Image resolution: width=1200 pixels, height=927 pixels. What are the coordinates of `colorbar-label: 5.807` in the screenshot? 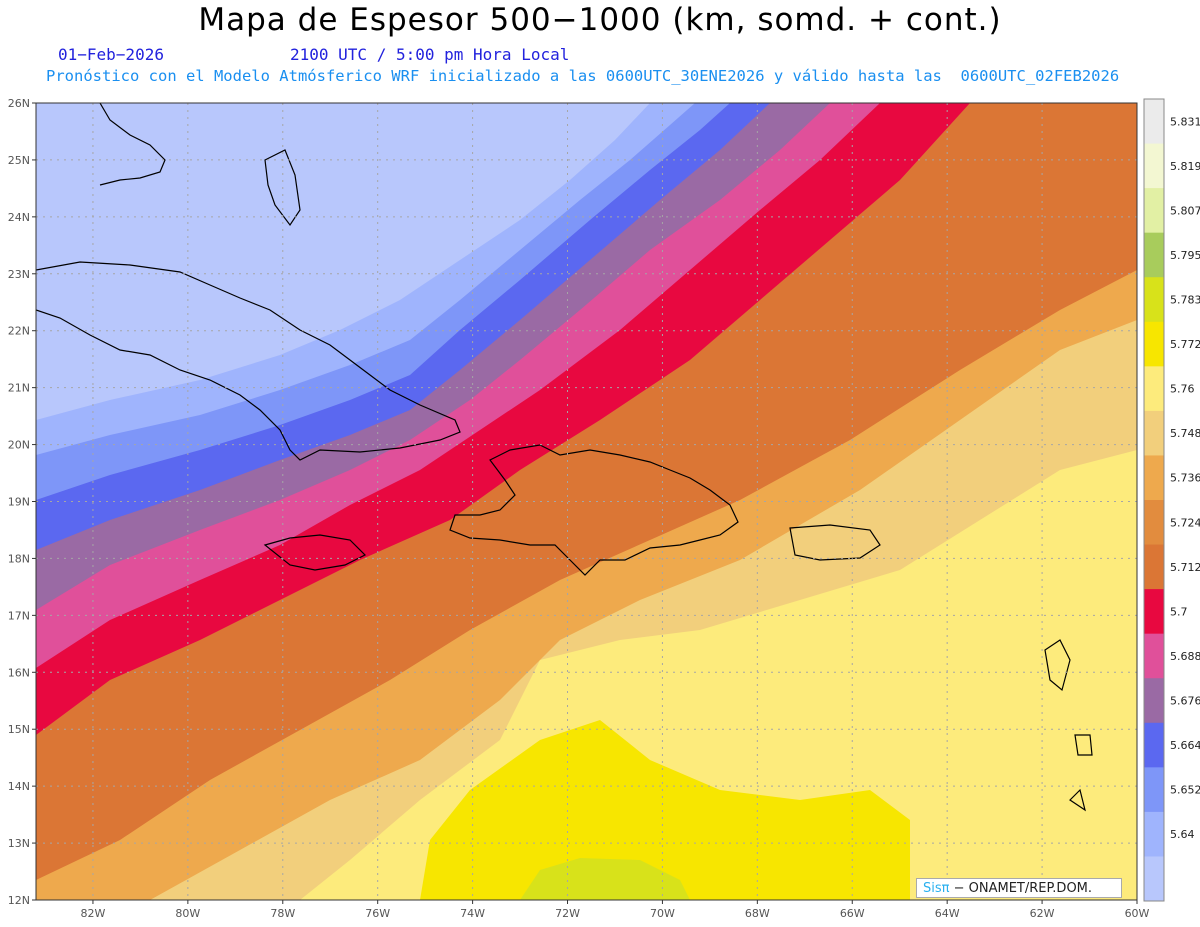 It's located at (1185, 210).